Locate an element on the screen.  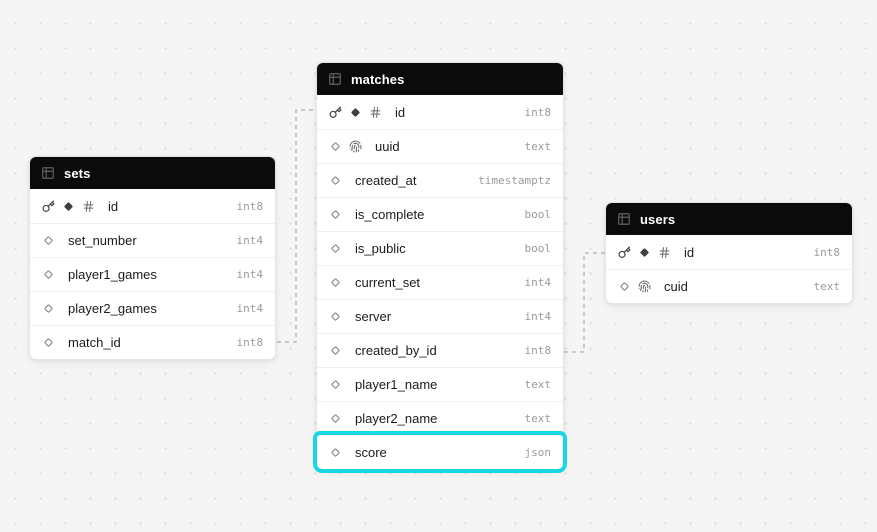
table-title: matches is located at coordinates (378, 79).